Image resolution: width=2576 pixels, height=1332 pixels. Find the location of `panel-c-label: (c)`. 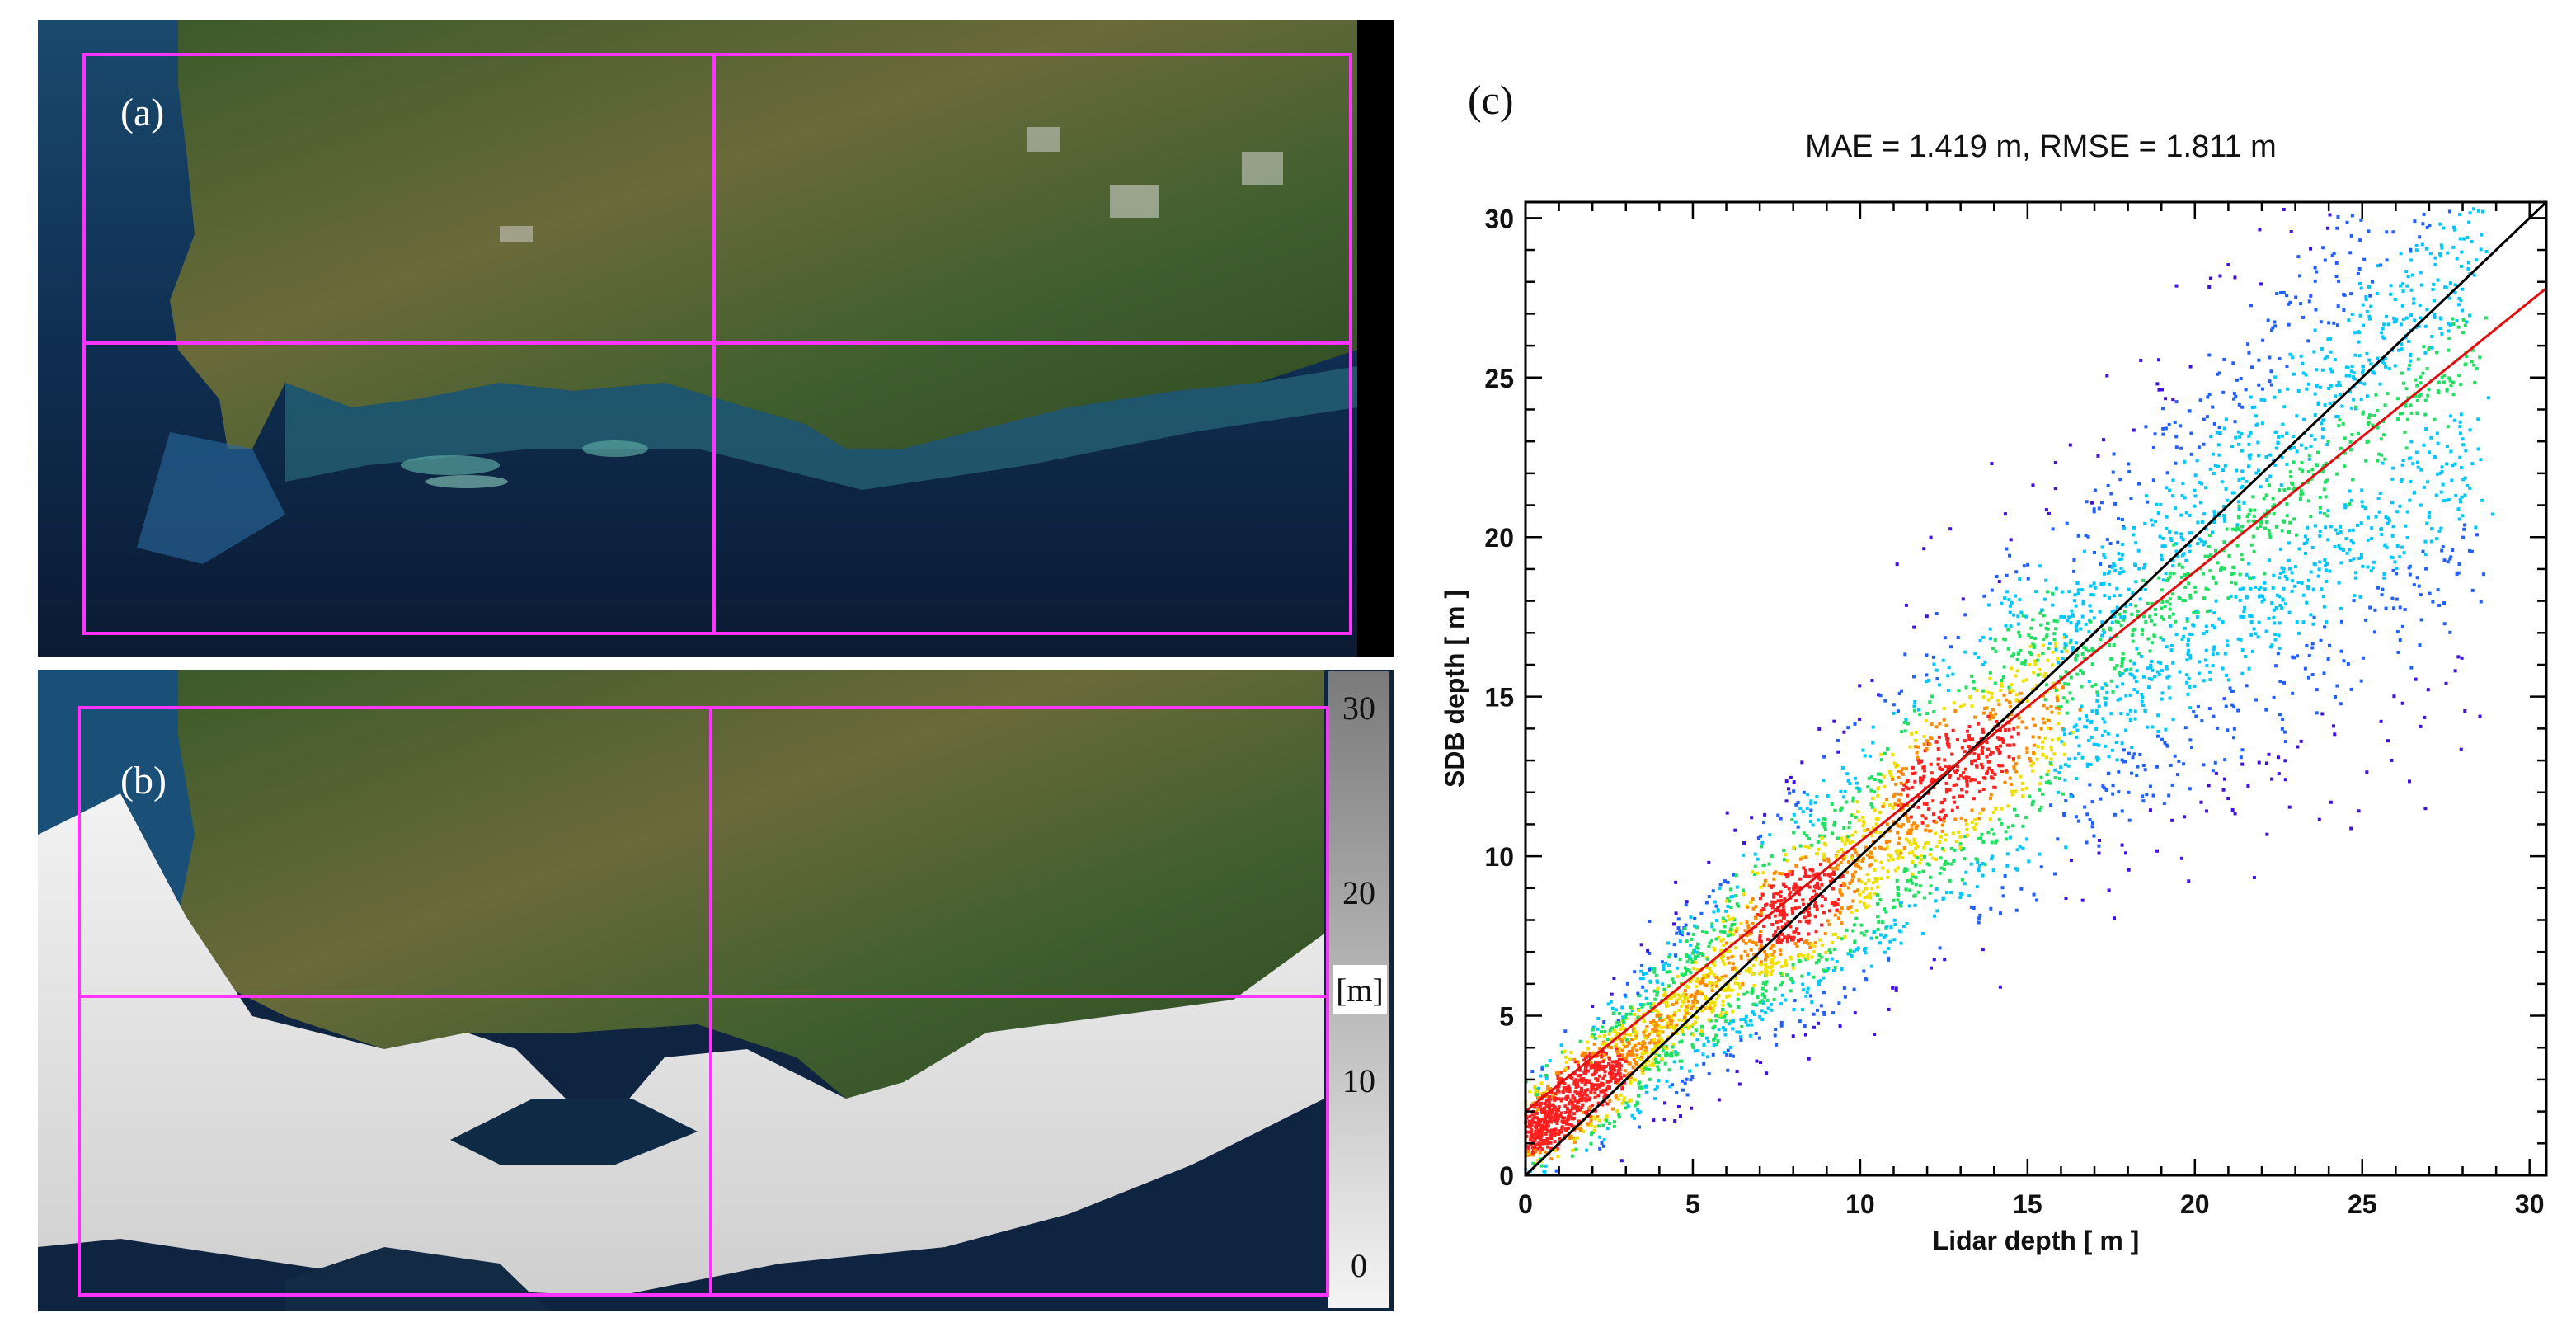

panel-c-label: (c) is located at coordinates (1491, 100).